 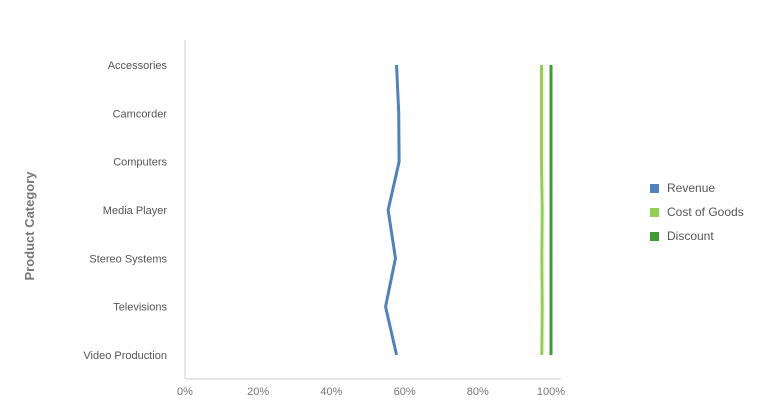 What do you see at coordinates (140, 308) in the screenshot?
I see `category-label: Televisions` at bounding box center [140, 308].